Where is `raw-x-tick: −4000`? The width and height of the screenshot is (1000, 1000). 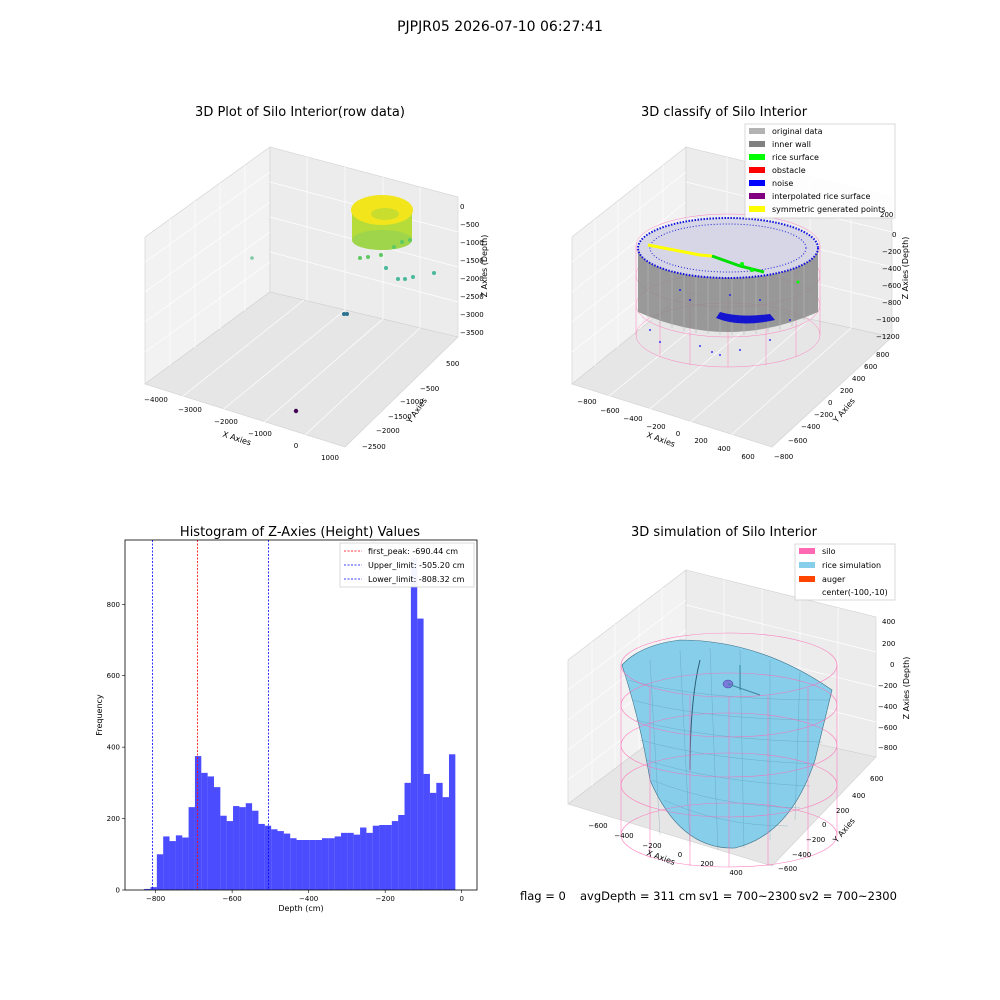
raw-x-tick: −4000 is located at coordinates (156, 400).